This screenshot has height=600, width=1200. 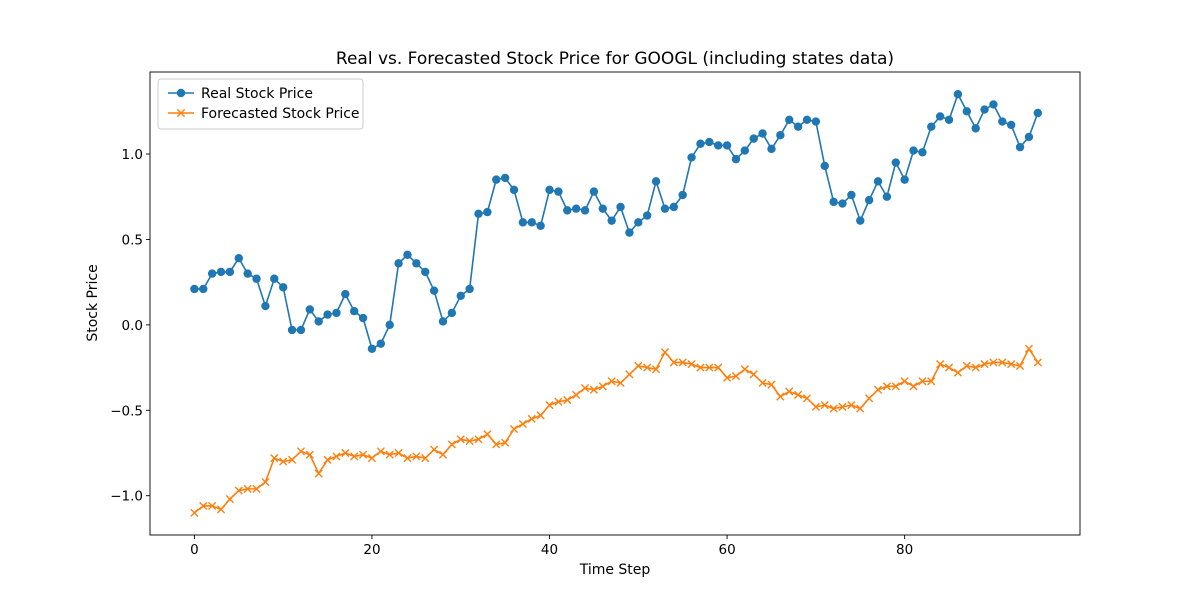 What do you see at coordinates (126, 497) in the screenshot?
I see `y-tick-label: −1.0` at bounding box center [126, 497].